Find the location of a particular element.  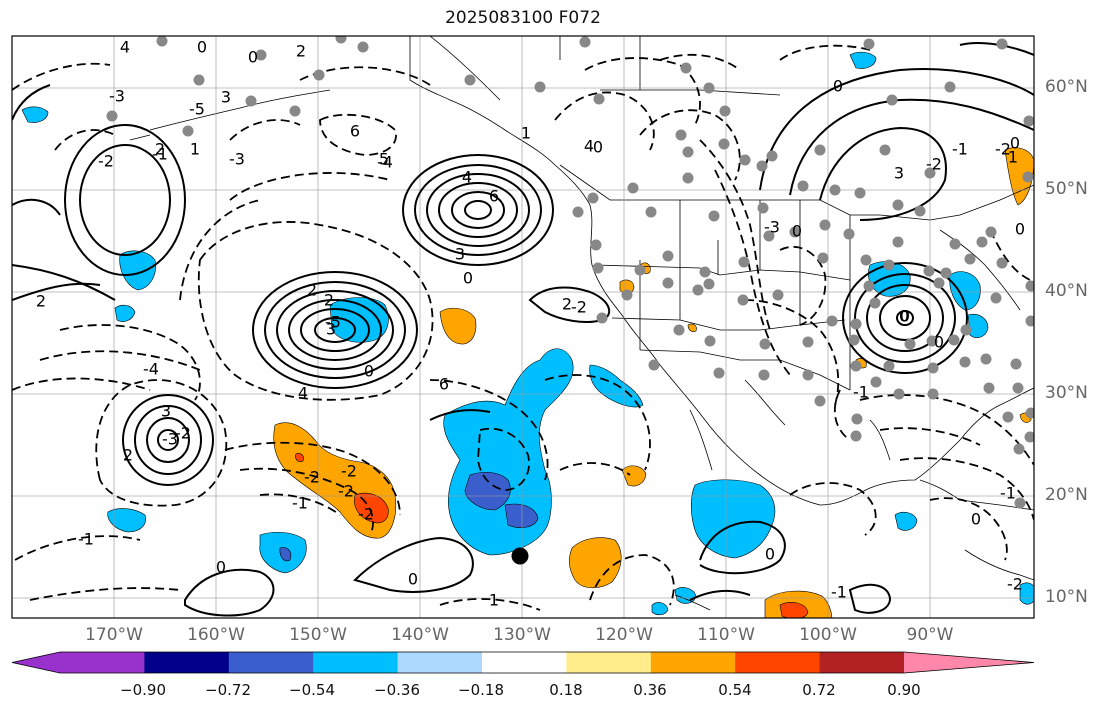

lon-label-120w: 120°W is located at coordinates (624, 635).